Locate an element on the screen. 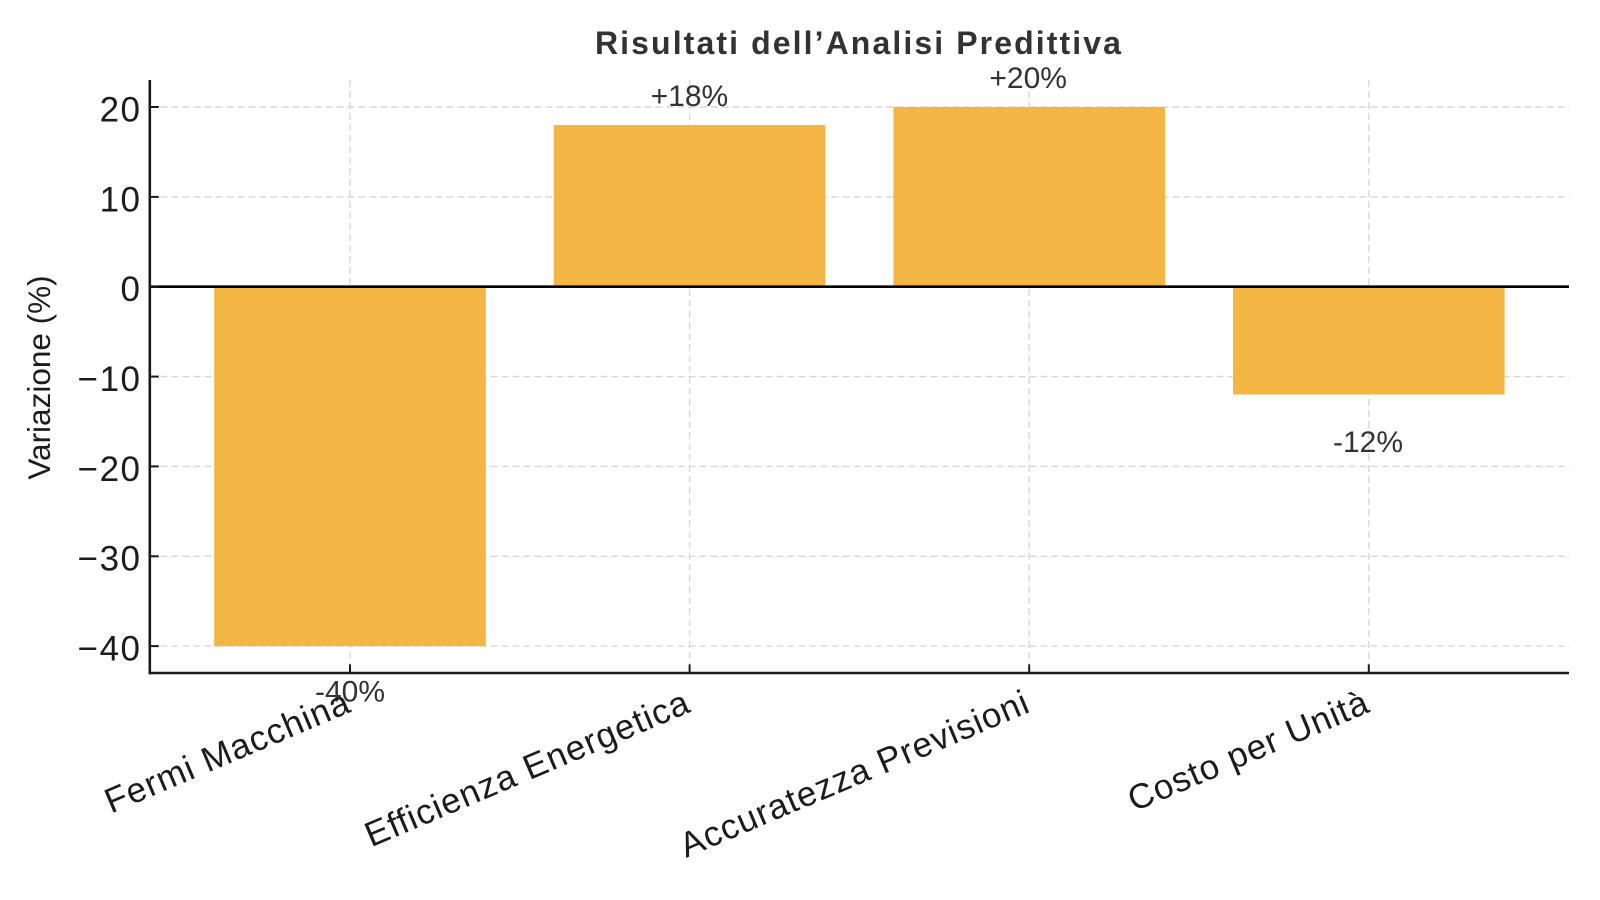 This screenshot has height=900, width=1600. svg-text: Variazione (%) is located at coordinates (39, 377).